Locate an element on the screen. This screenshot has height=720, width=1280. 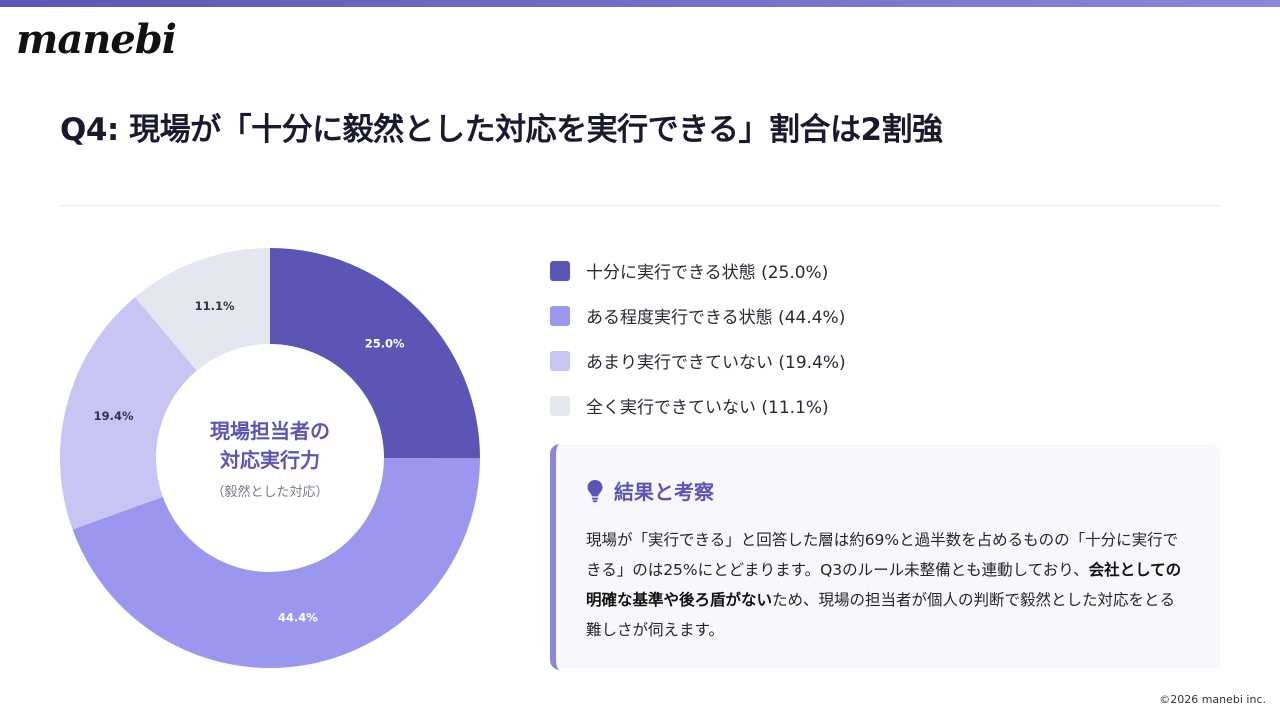
insight-text-after: ため、現場の担当者が個人の判断で毅然とした対応をとる難しさが伺えます。 is located at coordinates (881, 615).